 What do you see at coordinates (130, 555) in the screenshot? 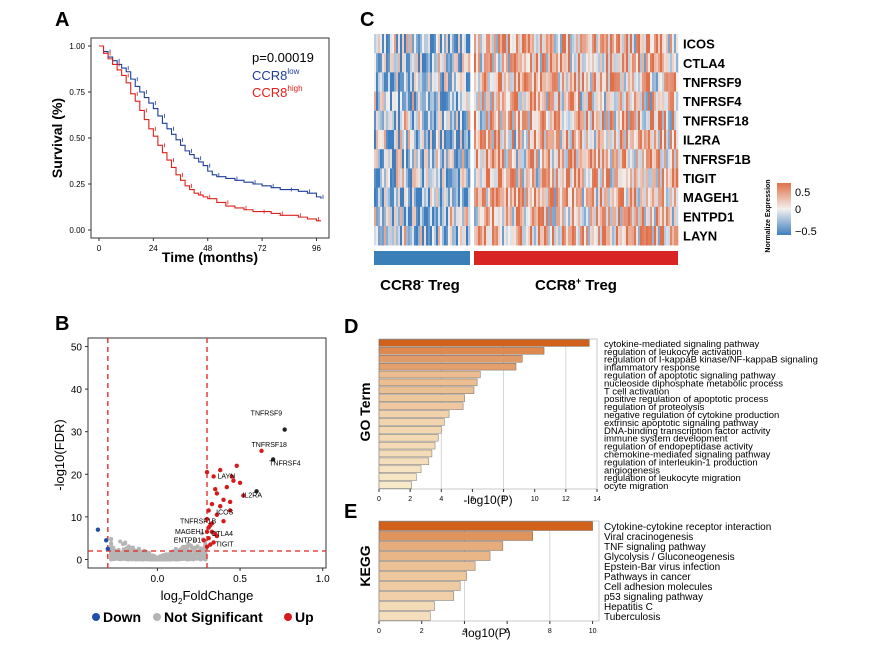
I see `volcano-ns-point` at bounding box center [130, 555].